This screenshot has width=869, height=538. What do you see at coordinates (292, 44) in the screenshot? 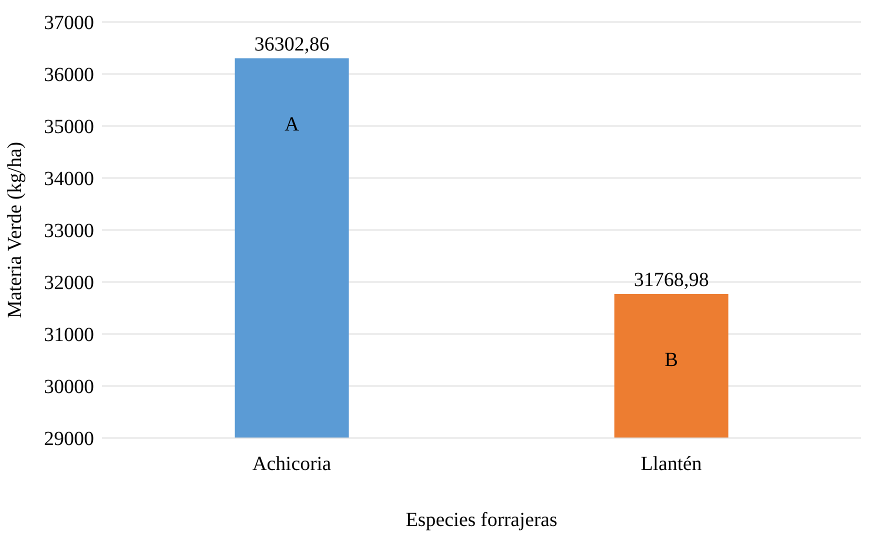
I see `data-label: 36302,86` at bounding box center [292, 44].